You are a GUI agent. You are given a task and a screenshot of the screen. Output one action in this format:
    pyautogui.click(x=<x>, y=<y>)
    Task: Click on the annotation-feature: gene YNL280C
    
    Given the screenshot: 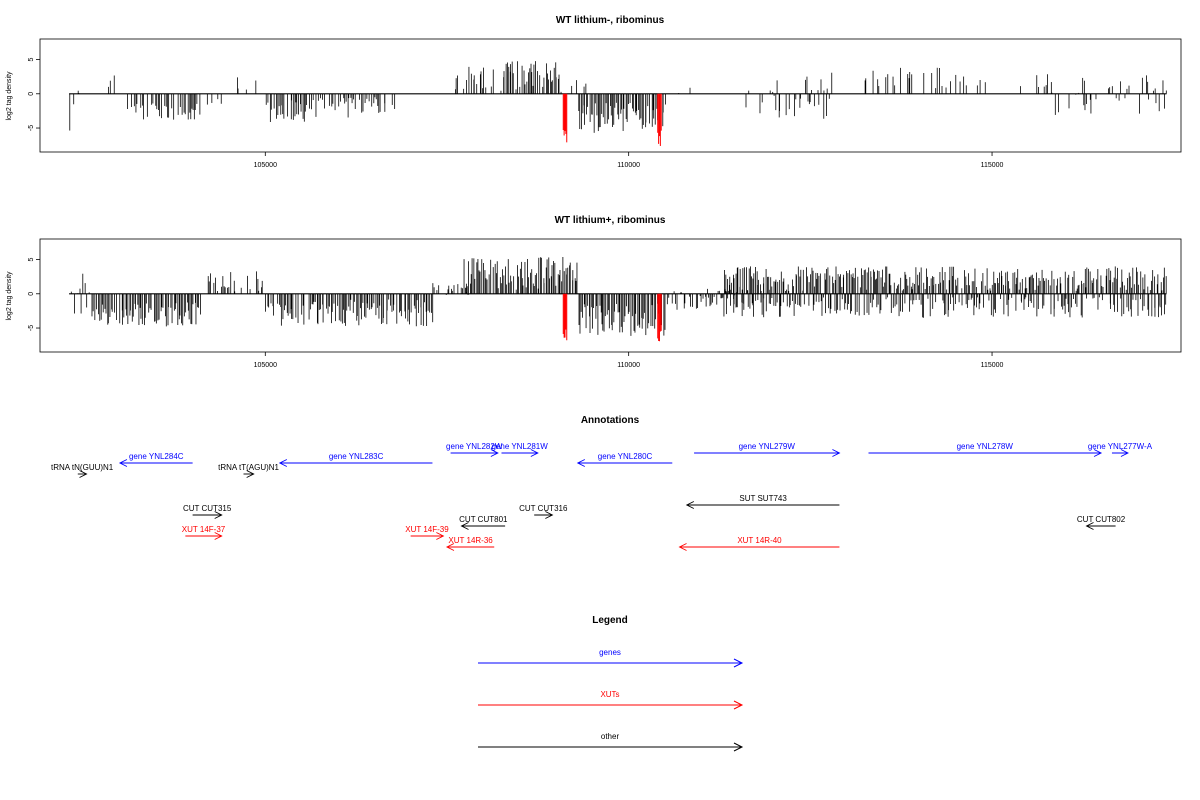 What is the action you would take?
    pyautogui.click(x=624, y=459)
    